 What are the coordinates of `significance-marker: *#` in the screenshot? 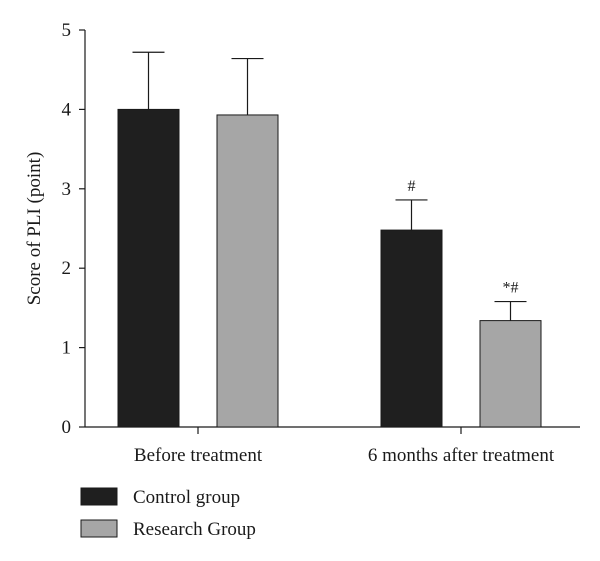 It's located at (511, 288).